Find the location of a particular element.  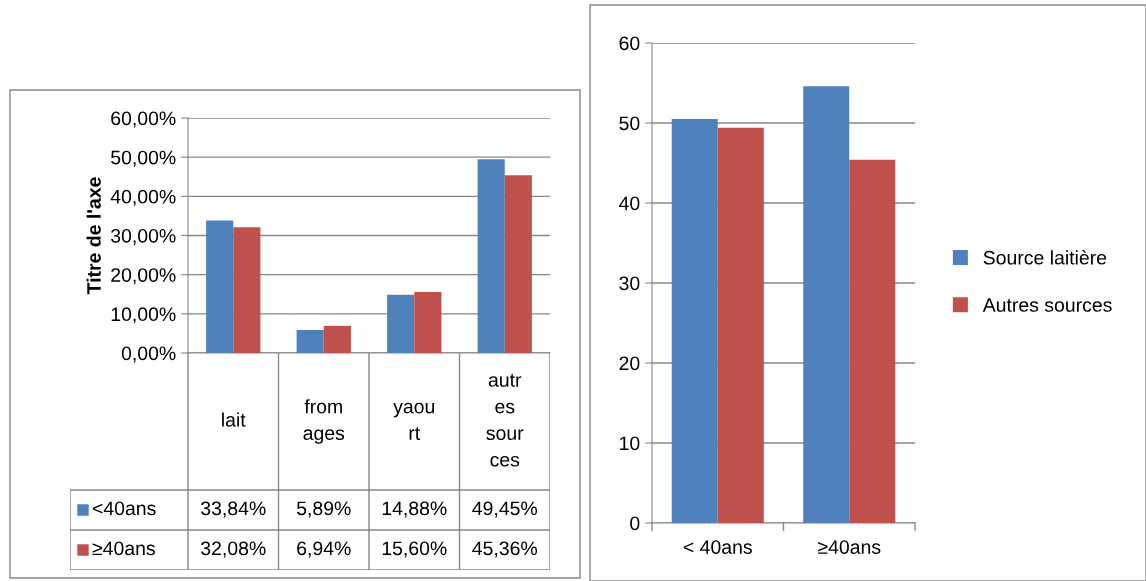

data-label: 49,45% is located at coordinates (505, 509).